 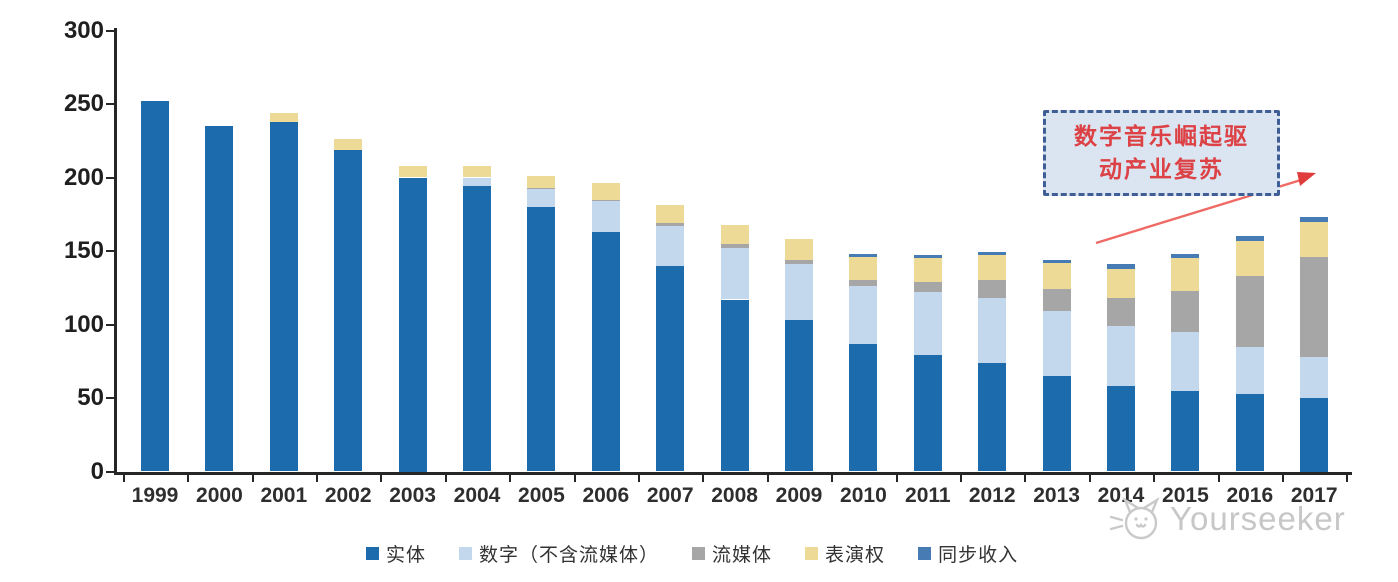 I want to click on x-axis-label: 2008, so click(x=734, y=495).